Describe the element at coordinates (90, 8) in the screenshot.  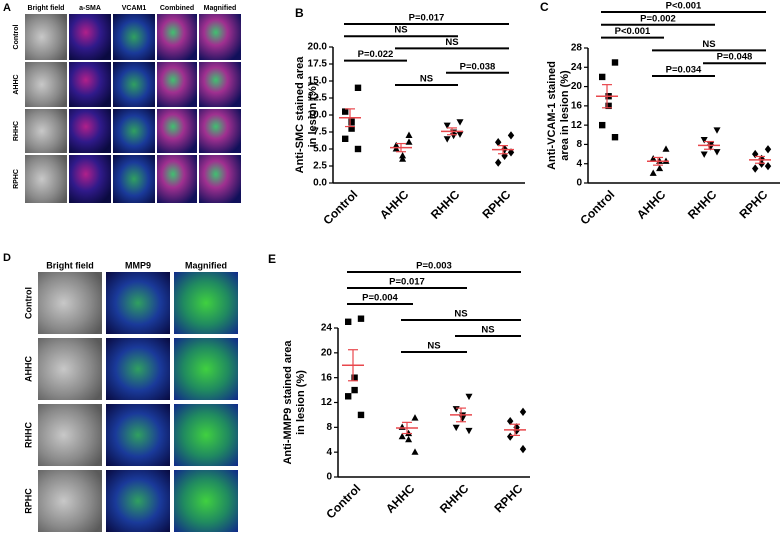
I see `column-header: a-SMA` at that location.